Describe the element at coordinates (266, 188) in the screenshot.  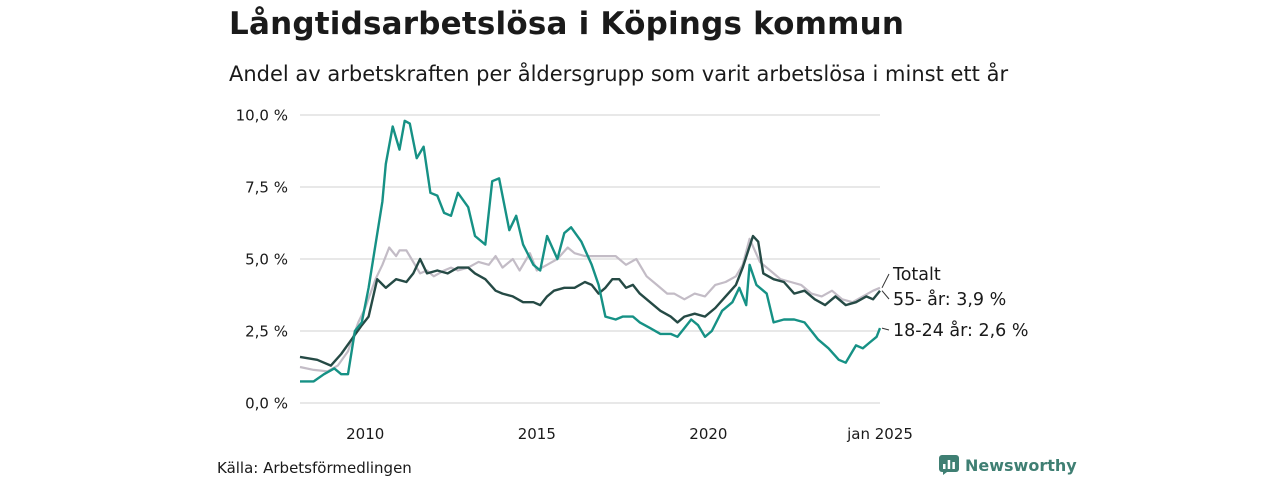
I see `y-tick-label-3: 7,5 %` at that location.